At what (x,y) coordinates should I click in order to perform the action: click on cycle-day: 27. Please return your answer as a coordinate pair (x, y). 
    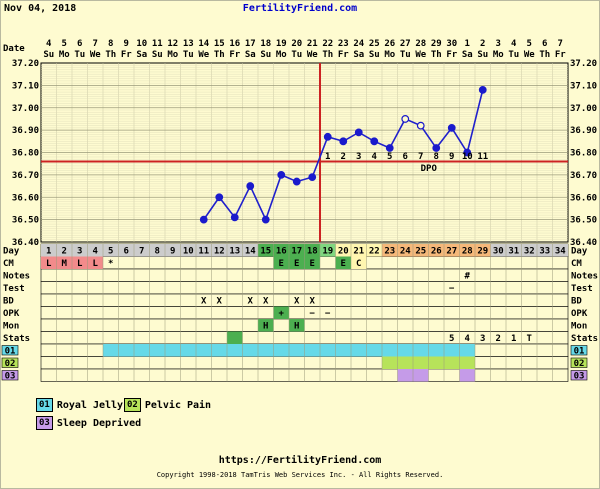
    Looking at the image, I should click on (451, 252).